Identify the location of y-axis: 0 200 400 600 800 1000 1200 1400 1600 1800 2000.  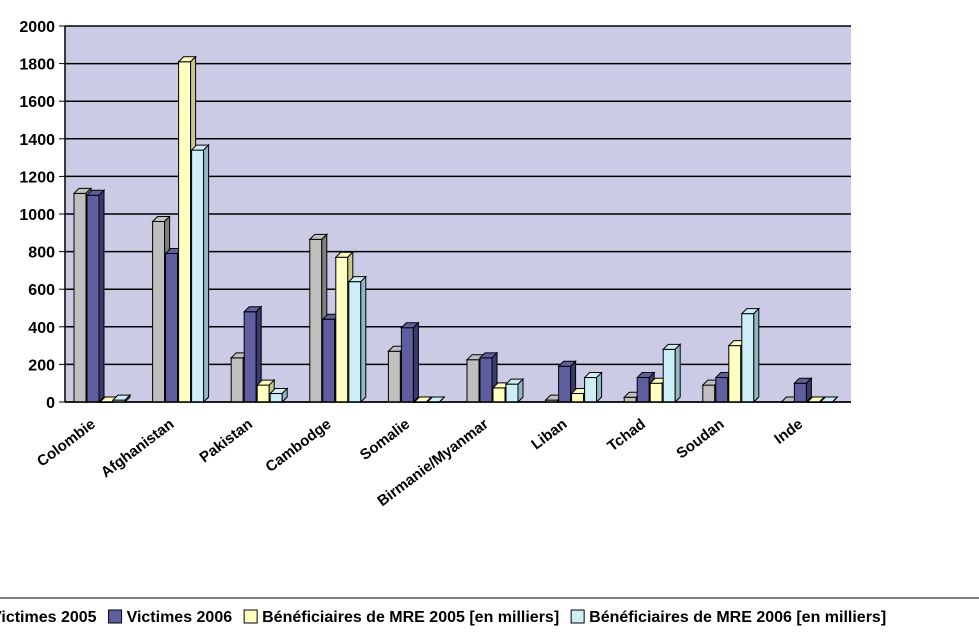
(42, 215).